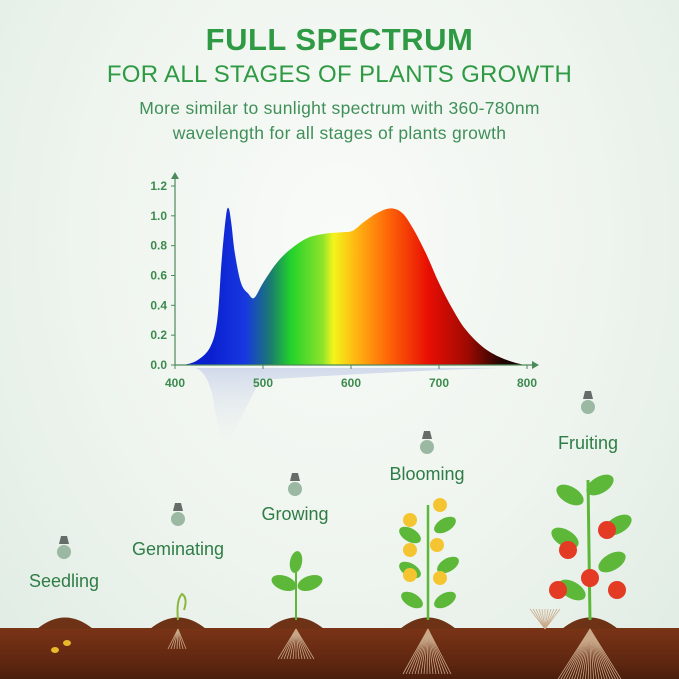  What do you see at coordinates (263, 383) in the screenshot?
I see `x-tick-label: 500` at bounding box center [263, 383].